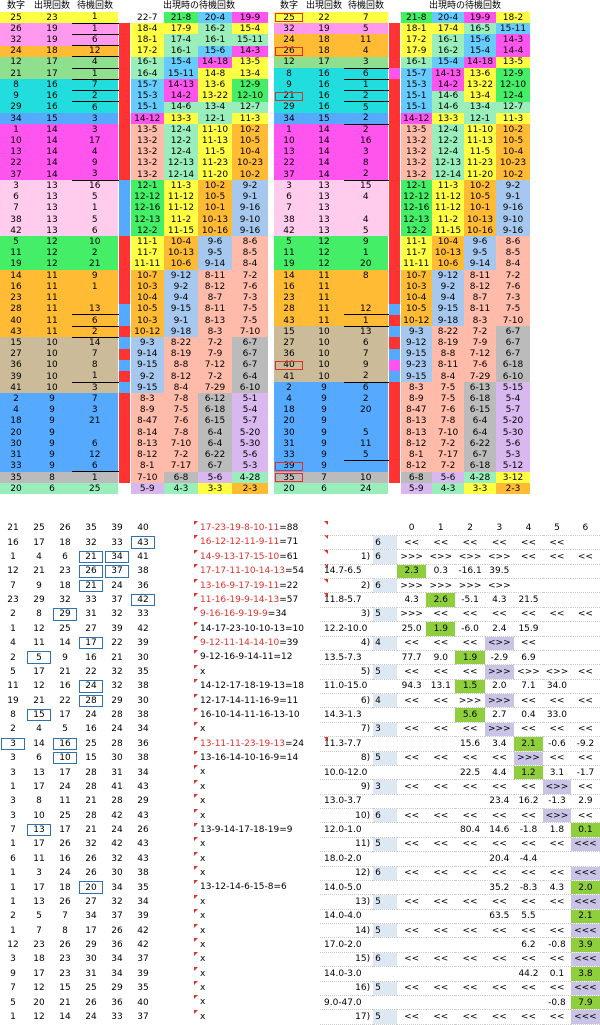 This screenshot has width=600, height=1025. Describe the element at coordinates (95, 477) in the screenshot. I see `wait-count-cell: 1` at that location.